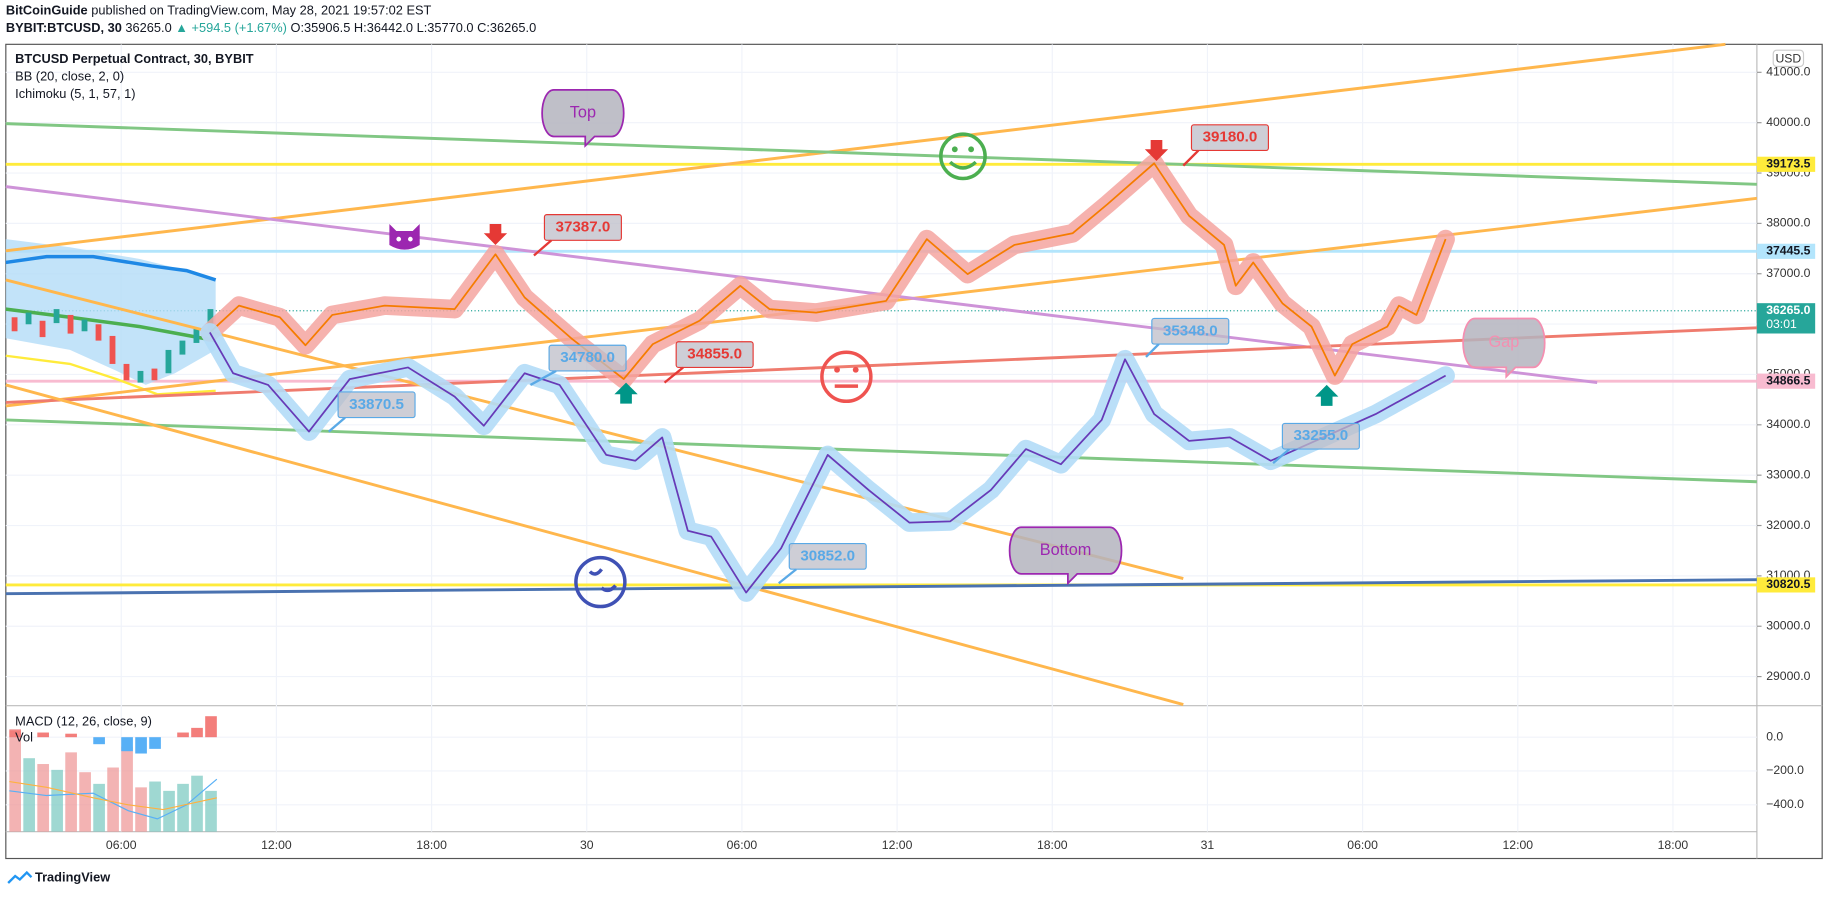 This screenshot has width=1828, height=897. What do you see at coordinates (1785, 804) in the screenshot?
I see `y-tick-label: −400.0` at bounding box center [1785, 804].